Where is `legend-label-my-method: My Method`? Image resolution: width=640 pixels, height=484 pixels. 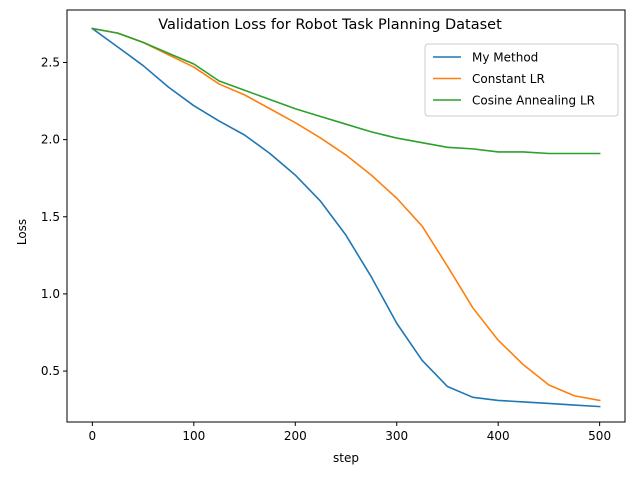 legend-label-my-method: My Method is located at coordinates (505, 58).